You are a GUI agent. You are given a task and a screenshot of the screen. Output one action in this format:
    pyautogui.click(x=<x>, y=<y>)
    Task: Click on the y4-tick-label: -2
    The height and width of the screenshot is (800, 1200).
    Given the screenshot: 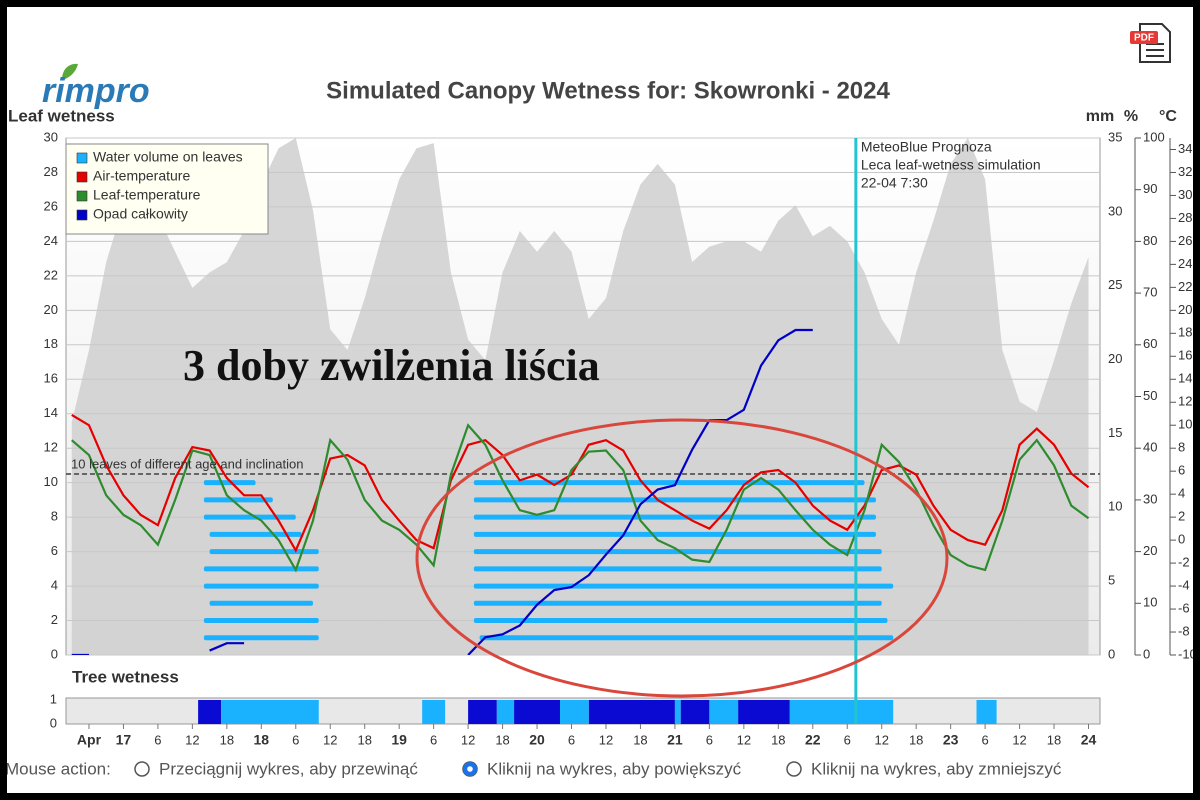 What is the action you would take?
    pyautogui.click(x=1184, y=562)
    